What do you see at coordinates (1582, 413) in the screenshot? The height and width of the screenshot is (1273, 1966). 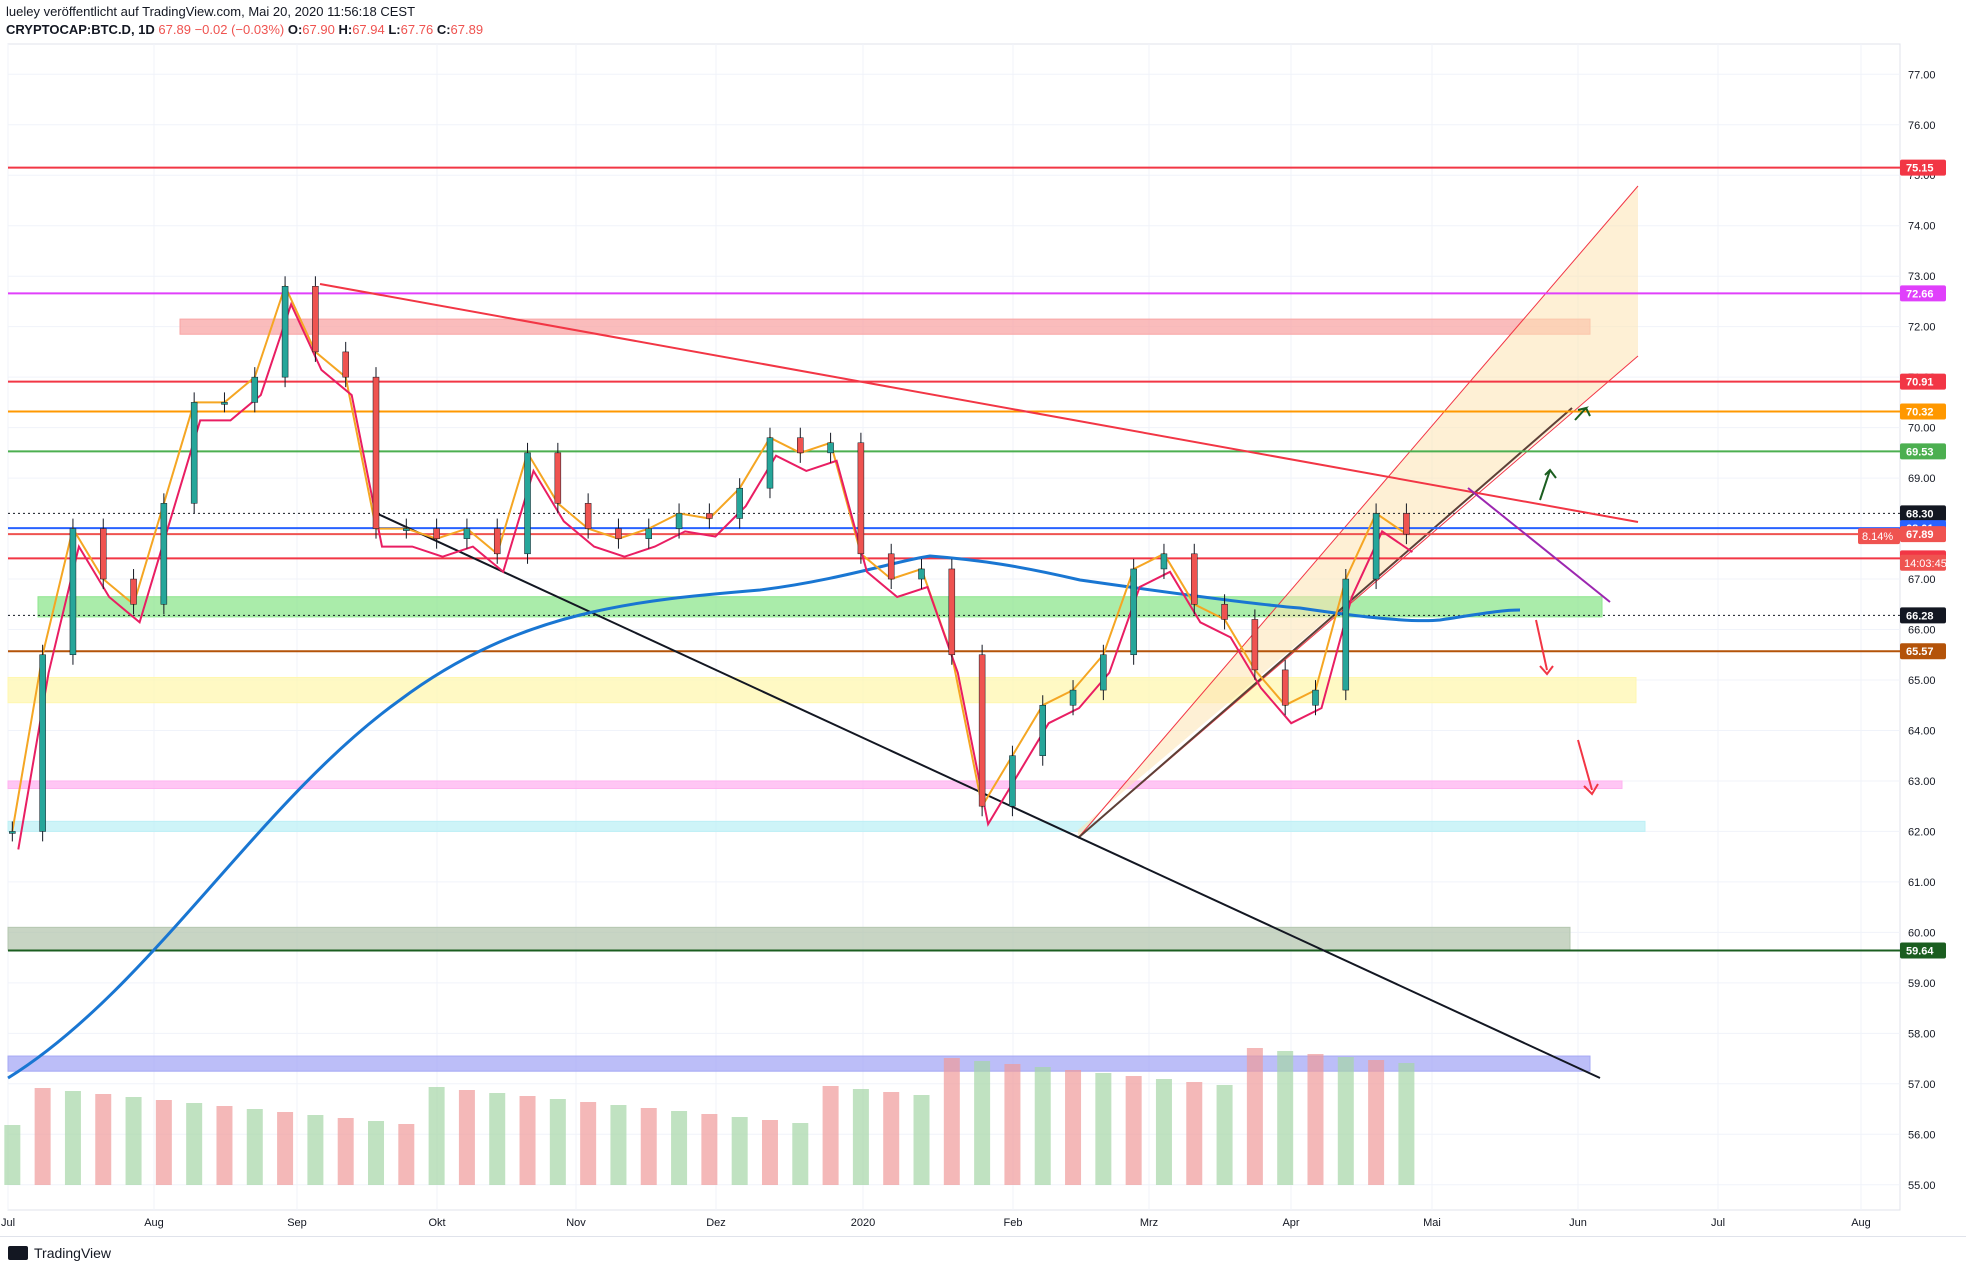 I see `up-arrow-icon` at bounding box center [1582, 413].